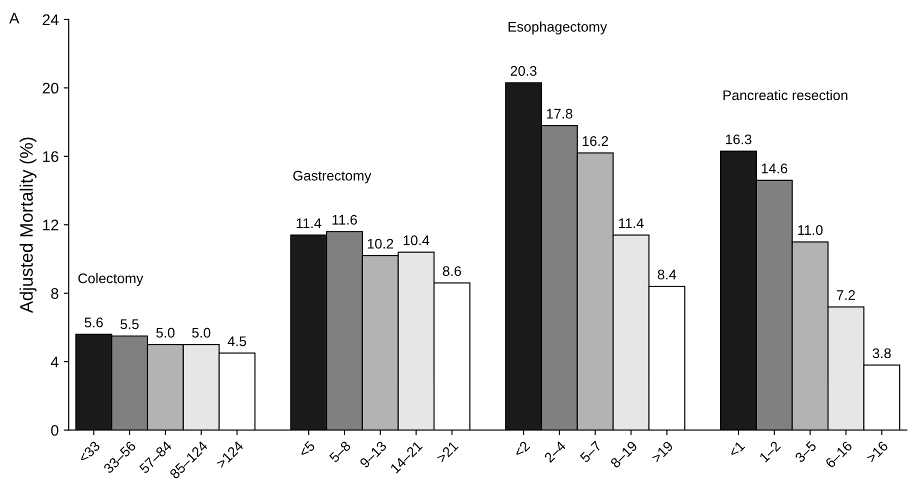 This screenshot has height=486, width=916. I want to click on annotation: Esophagectomy, so click(558, 28).